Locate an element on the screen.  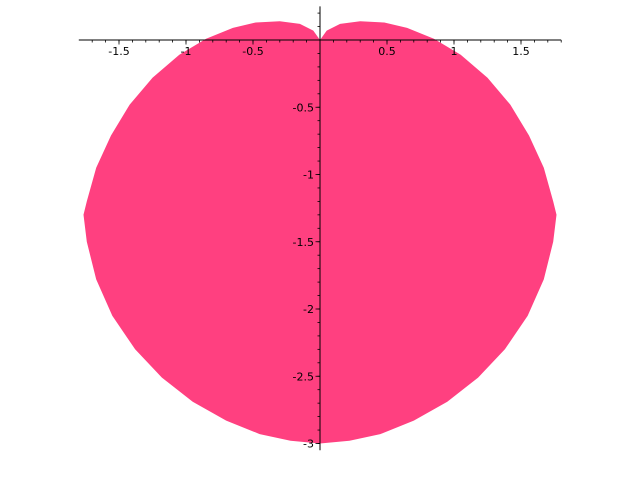
x-tick-label: 1.5 is located at coordinates (521, 51).